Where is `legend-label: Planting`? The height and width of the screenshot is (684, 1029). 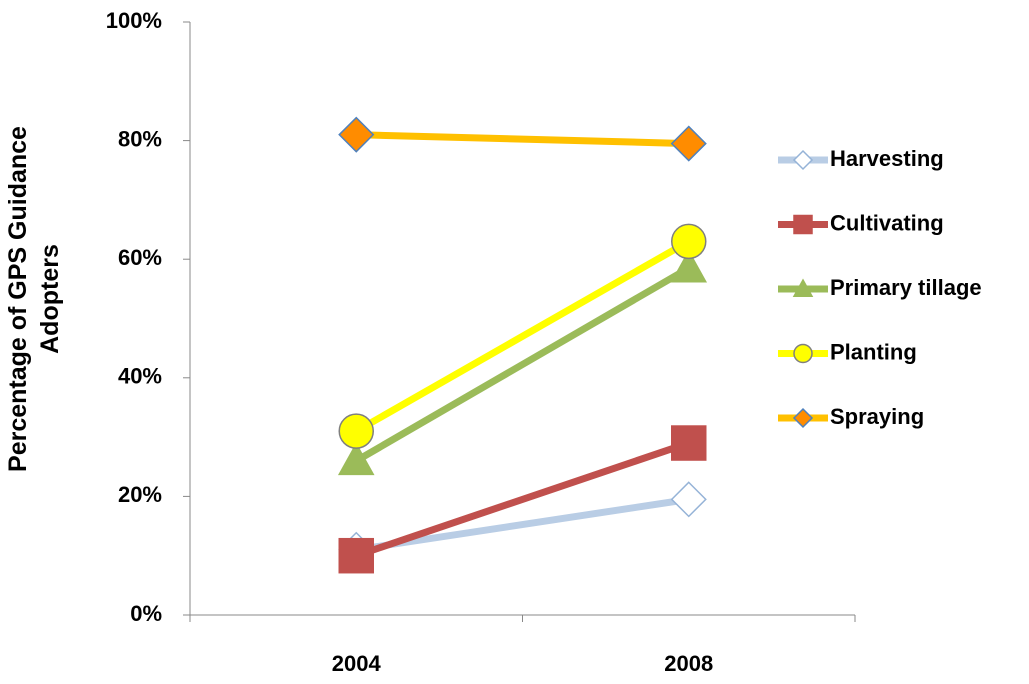 legend-label: Planting is located at coordinates (873, 351).